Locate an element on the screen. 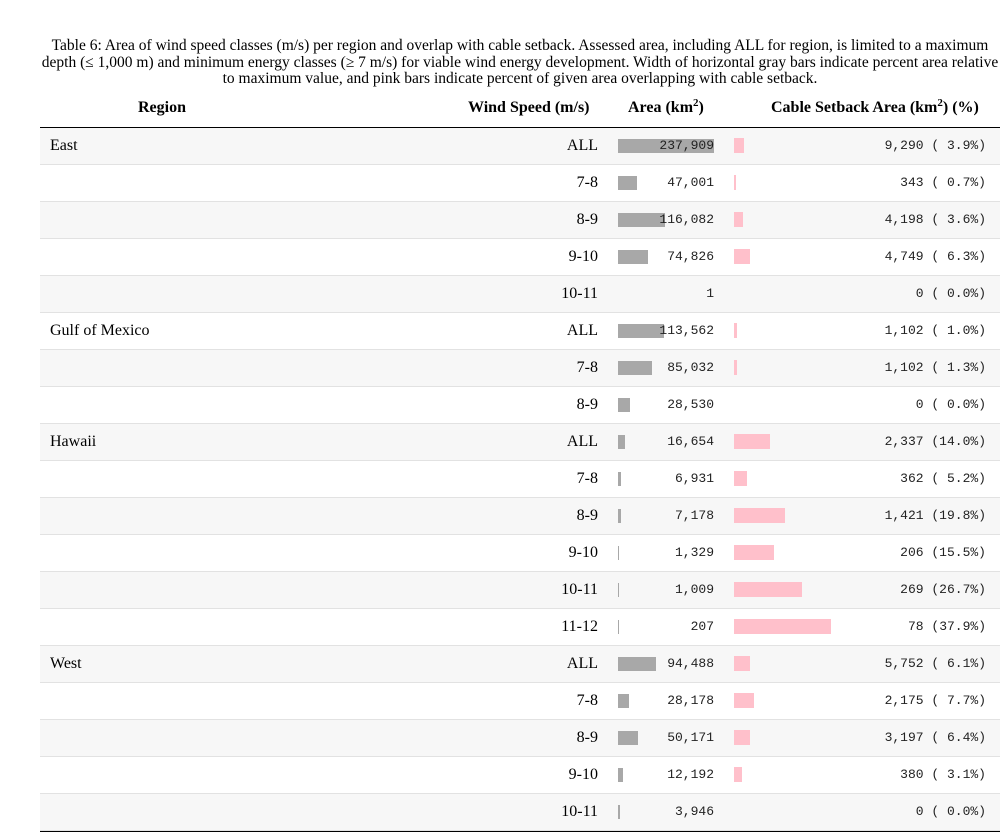 The height and width of the screenshot is (832, 1000). table-row: 8-9 50,171 3,197 ( 6.4%) is located at coordinates (520, 738).